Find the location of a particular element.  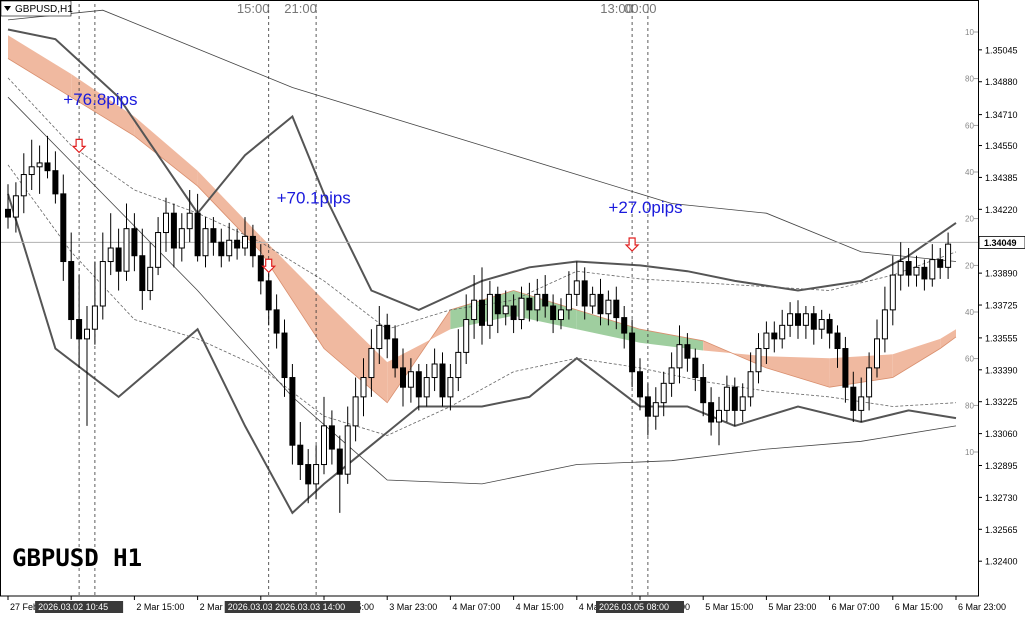

right-scale-label: 60 is located at coordinates (969, 125).